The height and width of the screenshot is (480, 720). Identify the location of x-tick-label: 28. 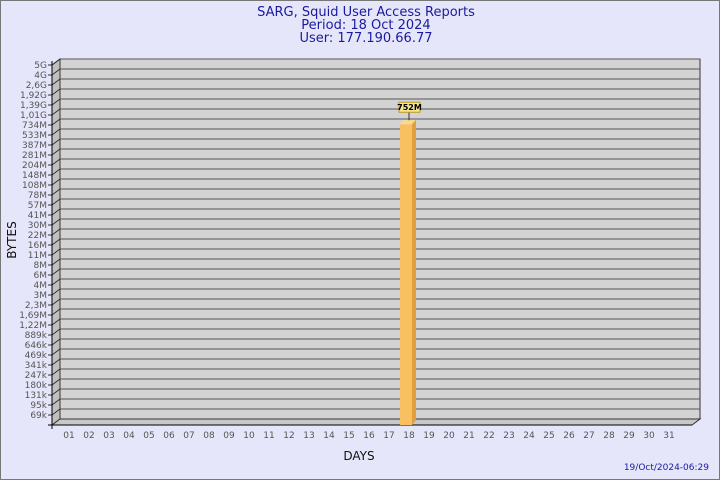
(609, 436).